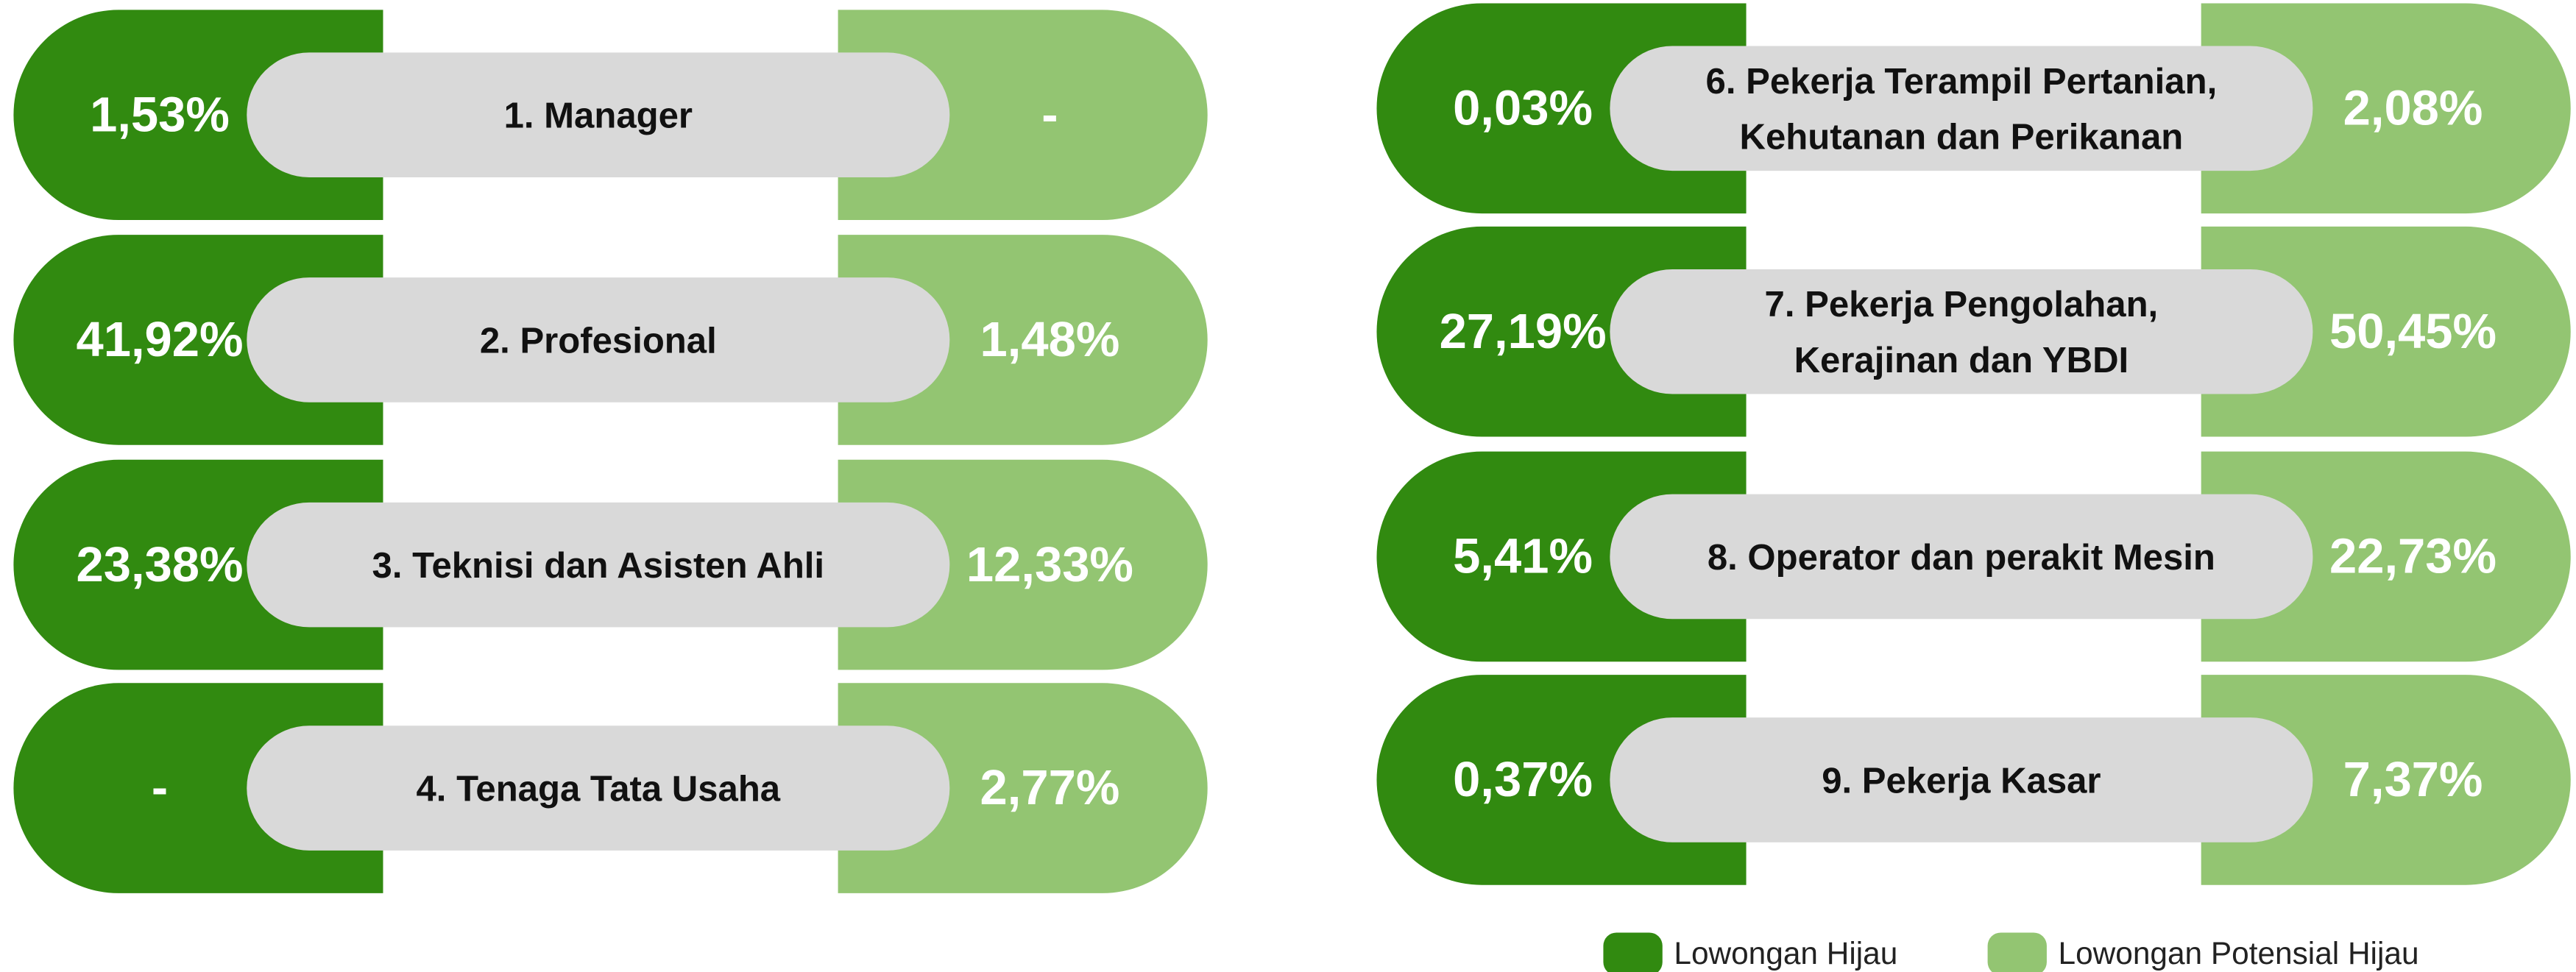 The image size is (2576, 972). Describe the element at coordinates (160, 114) in the screenshot. I see `hijau-value: 1,53%` at that location.